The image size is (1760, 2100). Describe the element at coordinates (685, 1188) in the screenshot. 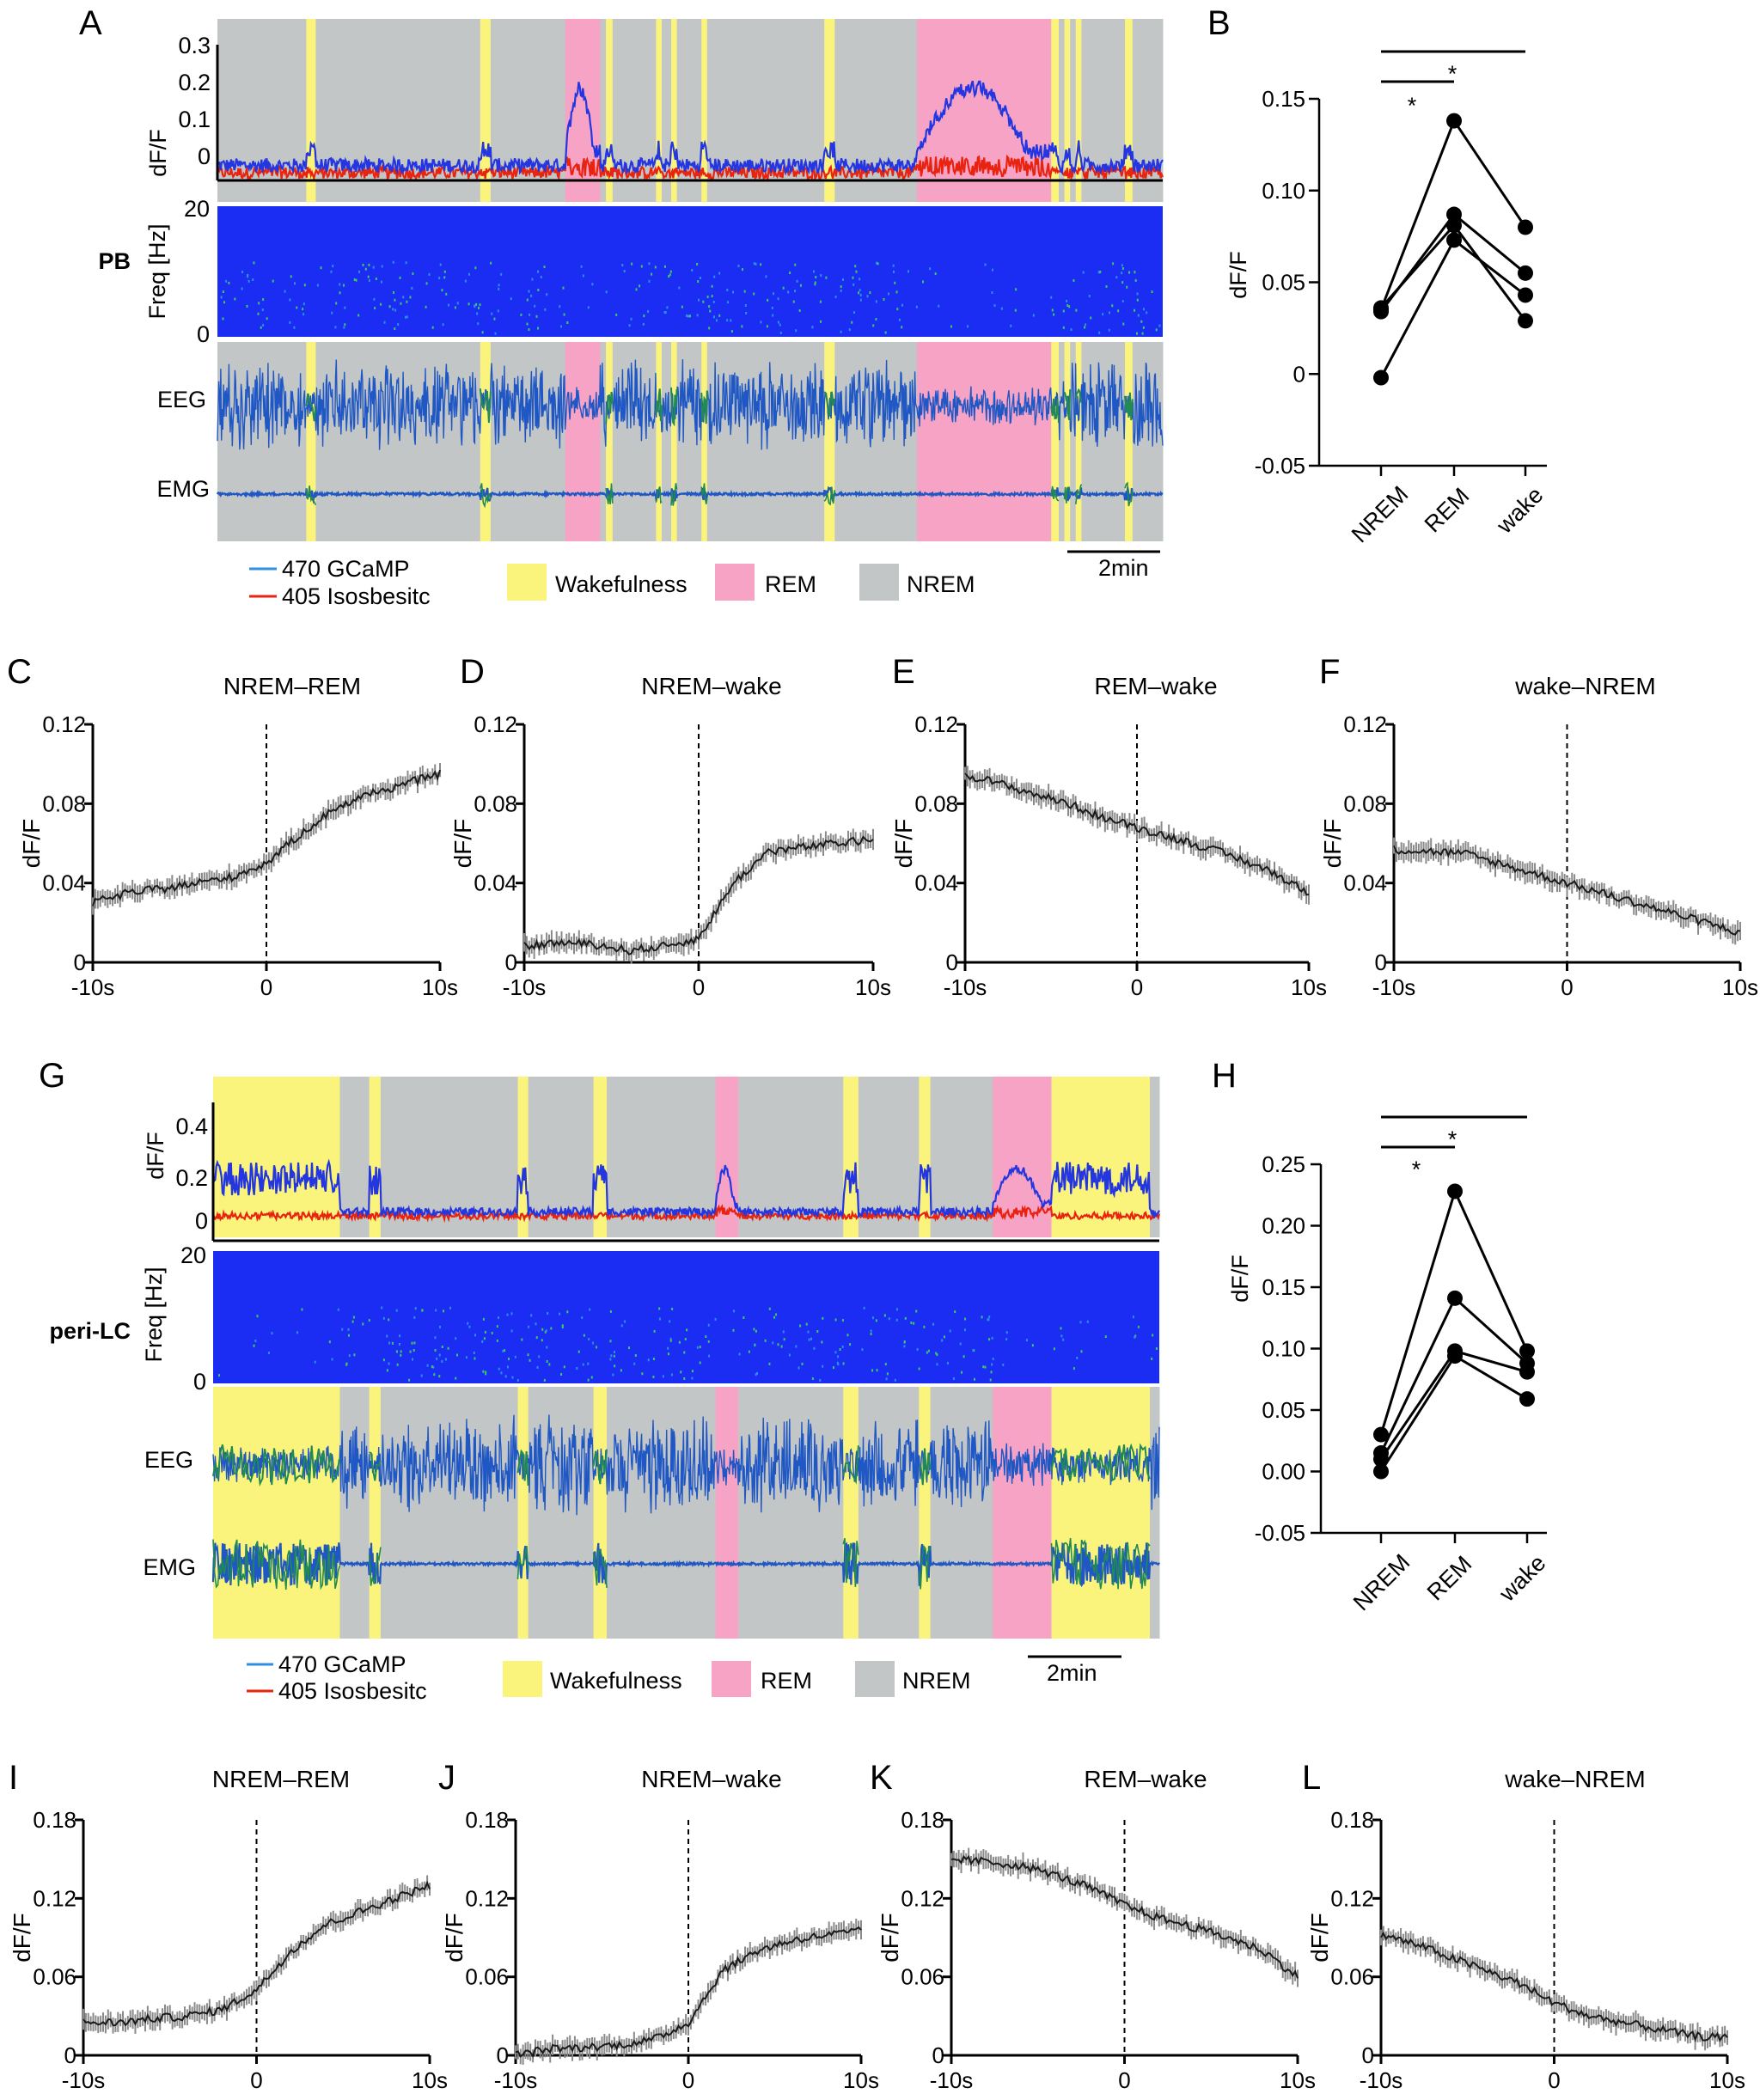

I see `gcamp-trace` at that location.